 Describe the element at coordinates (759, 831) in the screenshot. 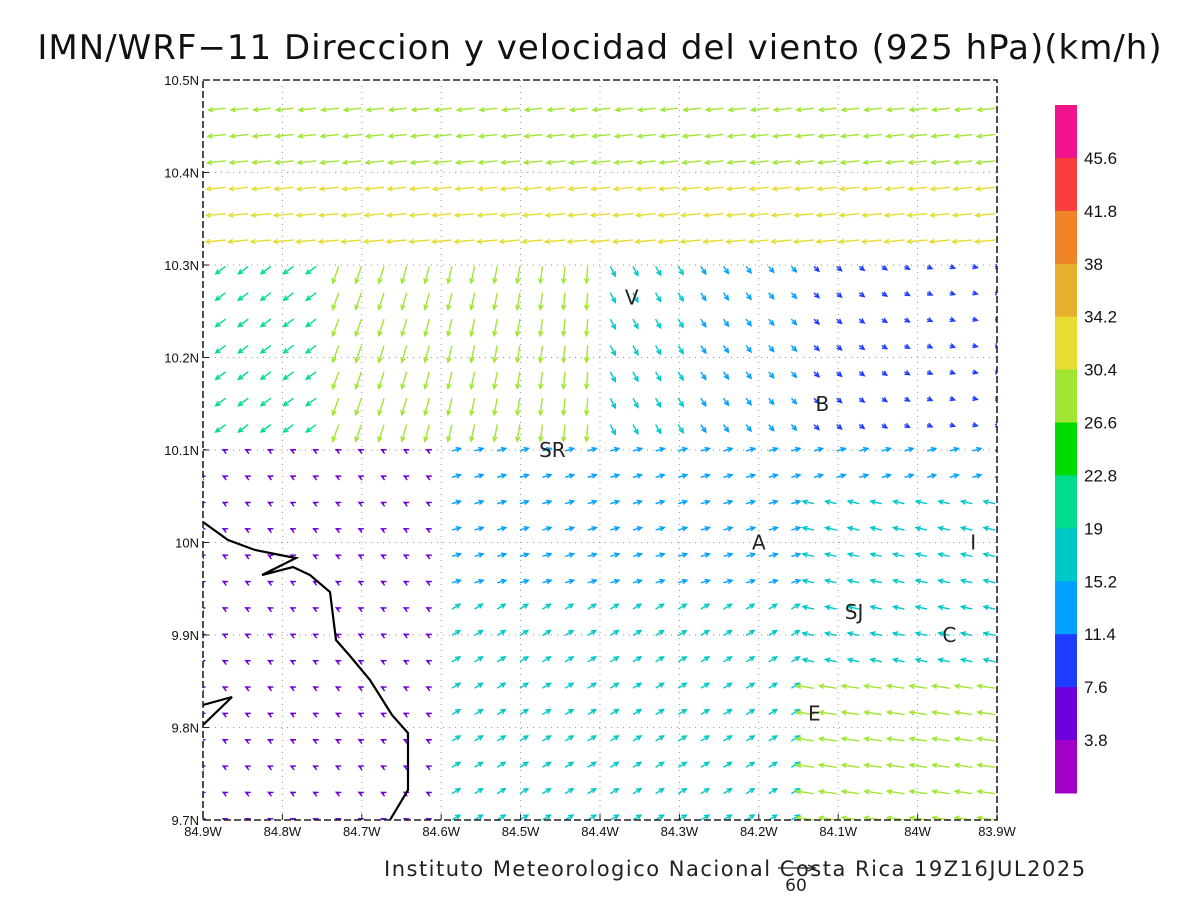

I see `lon-tick-label: 84.2W` at that location.